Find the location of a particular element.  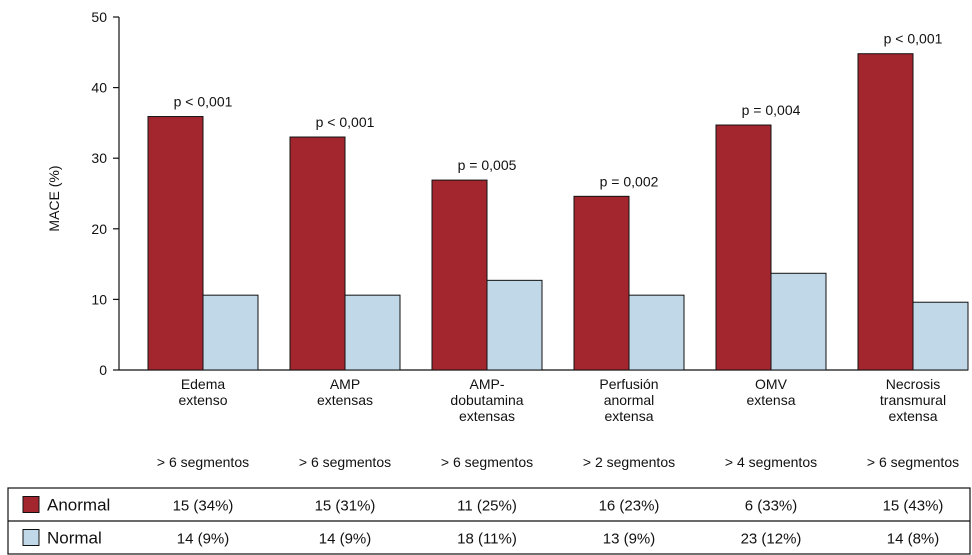

category-label-2-2: extensas is located at coordinates (487, 416).